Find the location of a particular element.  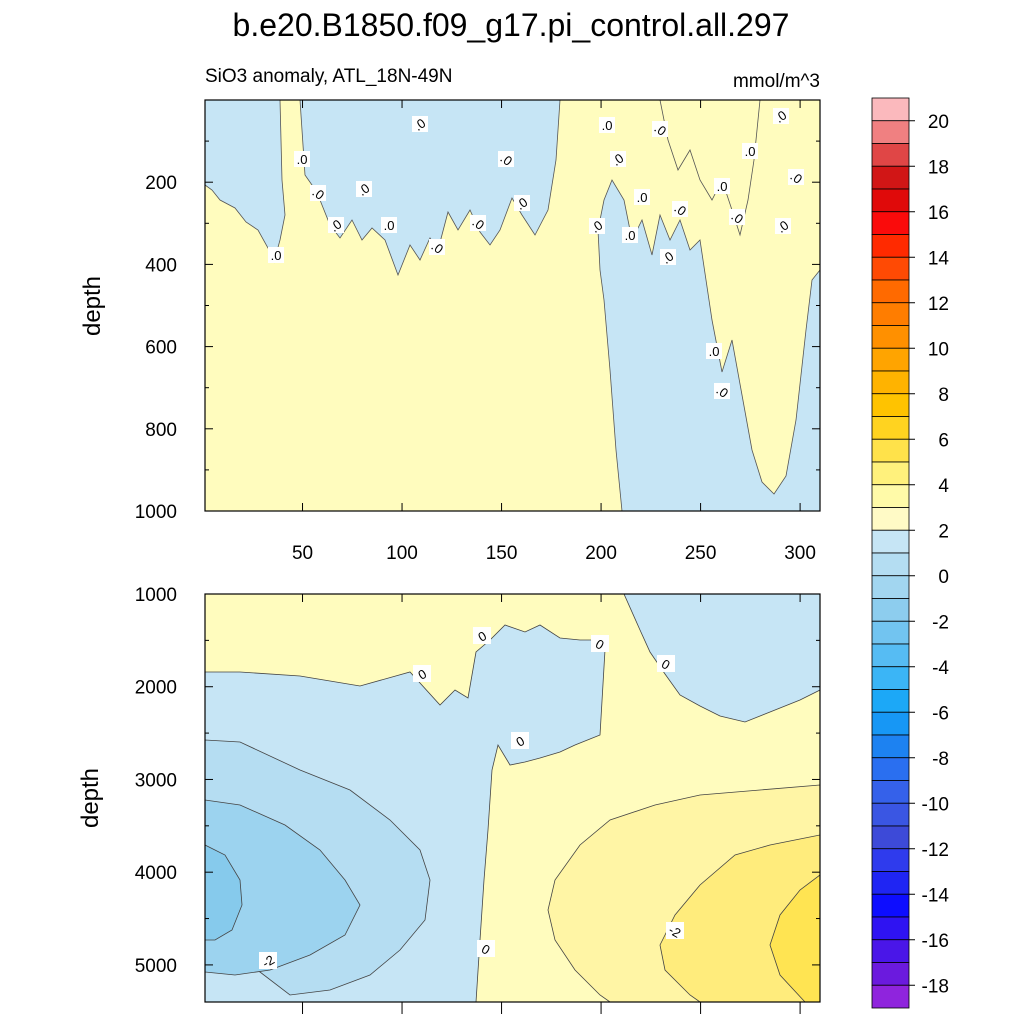

colorbar-label: 8 is located at coordinates (943, 395).